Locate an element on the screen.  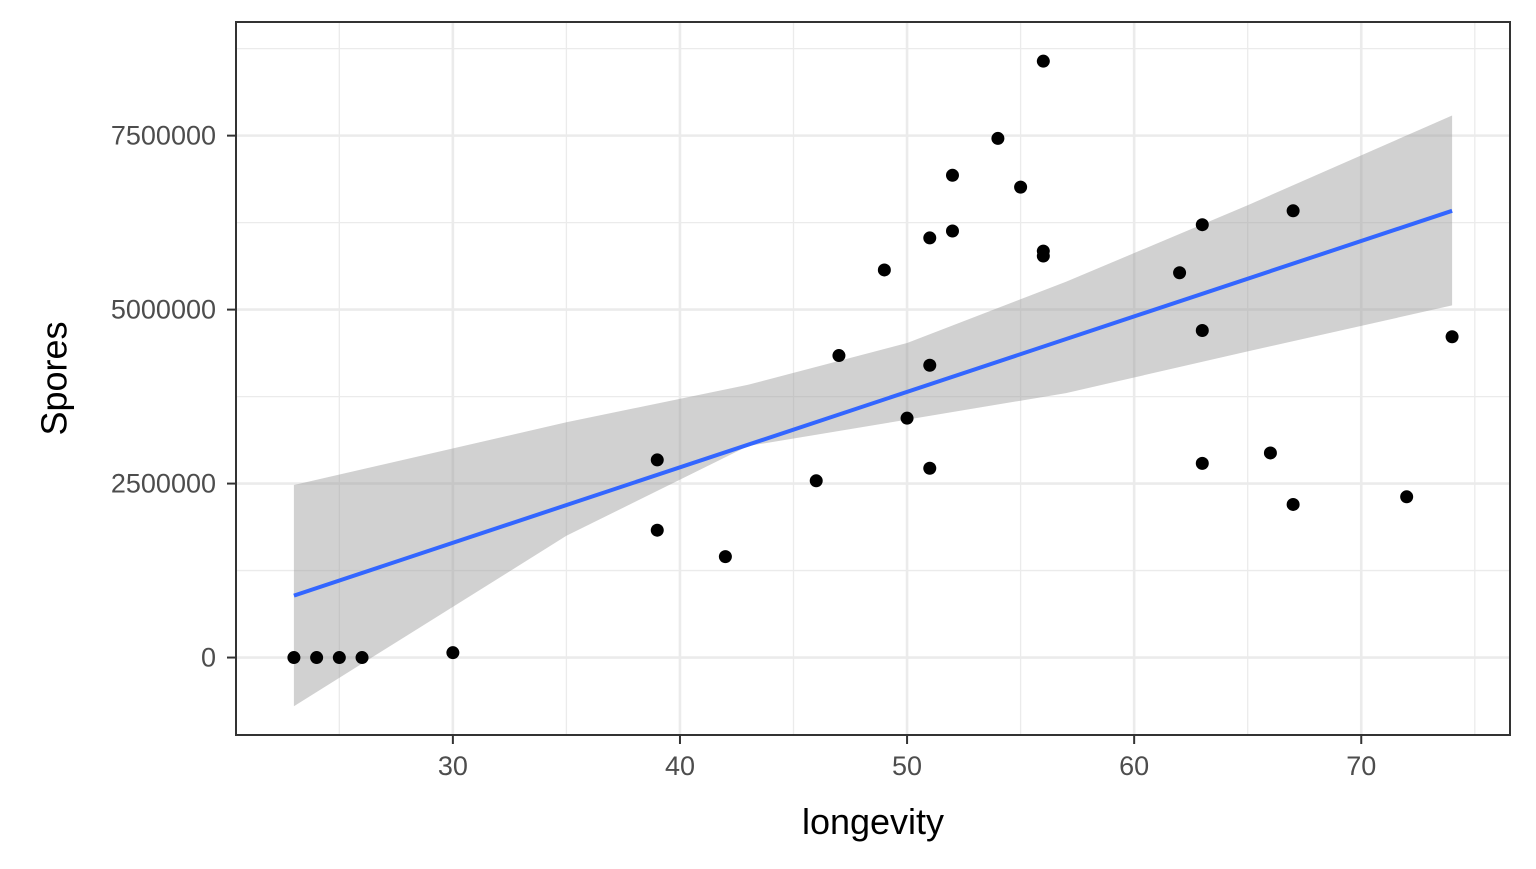
y-tick-label: 7500000 is located at coordinates (163, 136).